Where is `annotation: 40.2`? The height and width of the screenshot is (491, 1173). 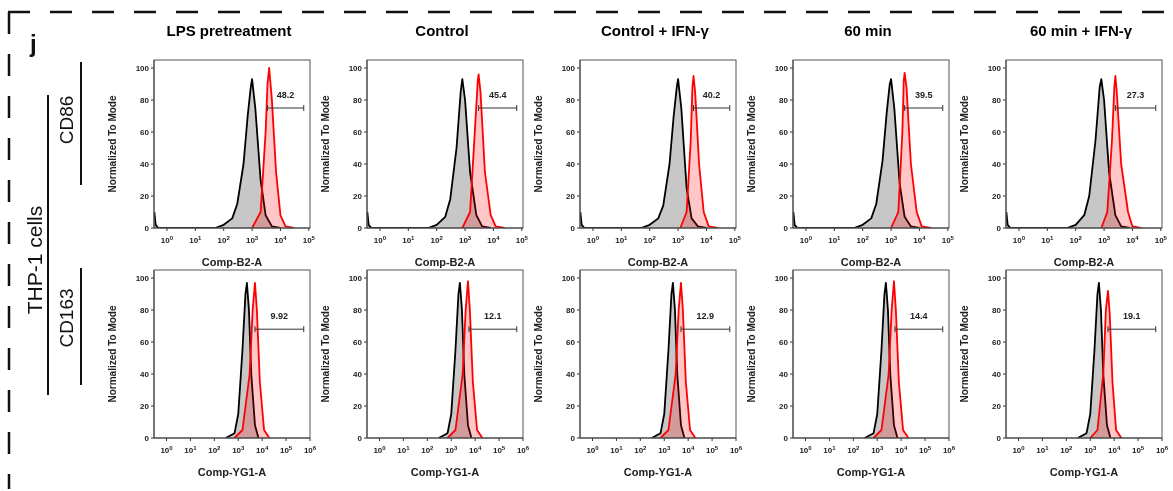 annotation: 40.2 is located at coordinates (711, 95).